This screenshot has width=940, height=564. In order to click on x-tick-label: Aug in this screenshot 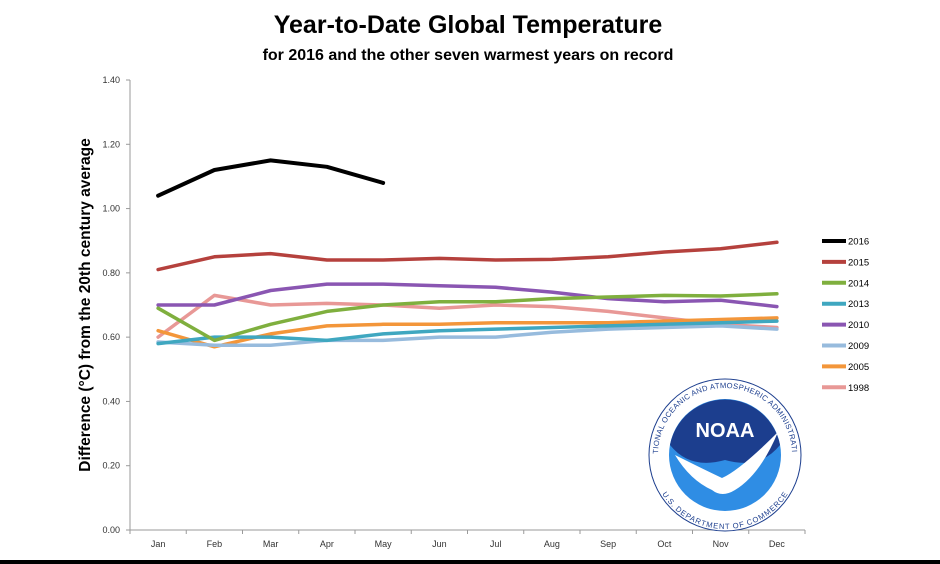, I will do `click(552, 544)`.